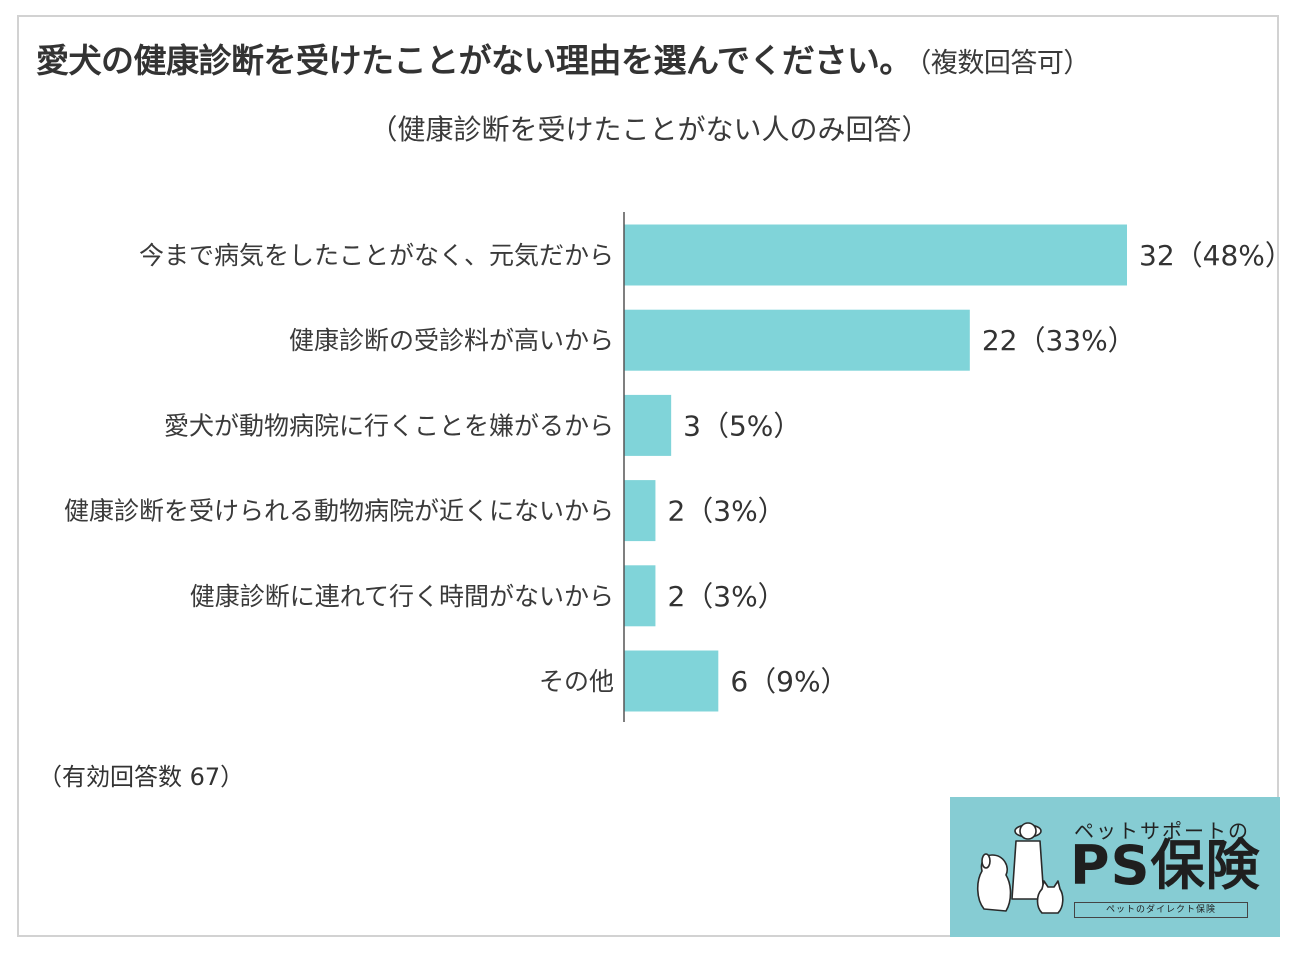 The height and width of the screenshot is (956, 1299). What do you see at coordinates (1216, 255) in the screenshot?
I see `data-label: 32（48%）` at bounding box center [1216, 255].